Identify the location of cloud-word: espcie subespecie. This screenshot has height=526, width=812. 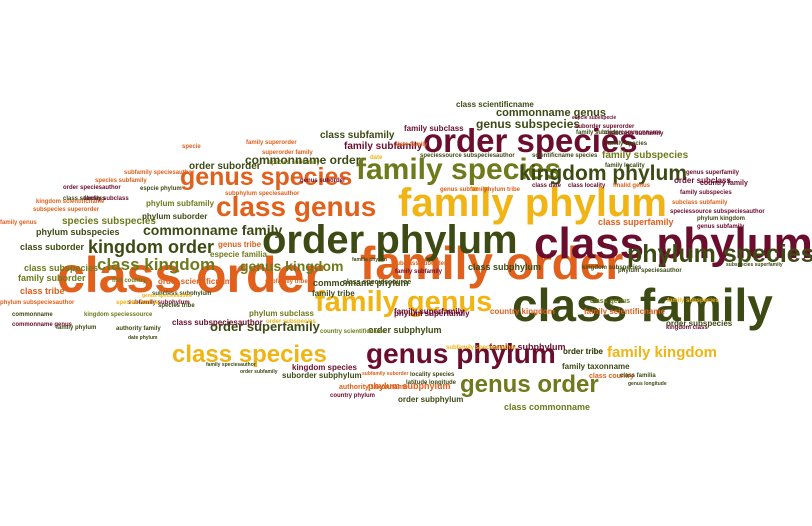
(594, 118).